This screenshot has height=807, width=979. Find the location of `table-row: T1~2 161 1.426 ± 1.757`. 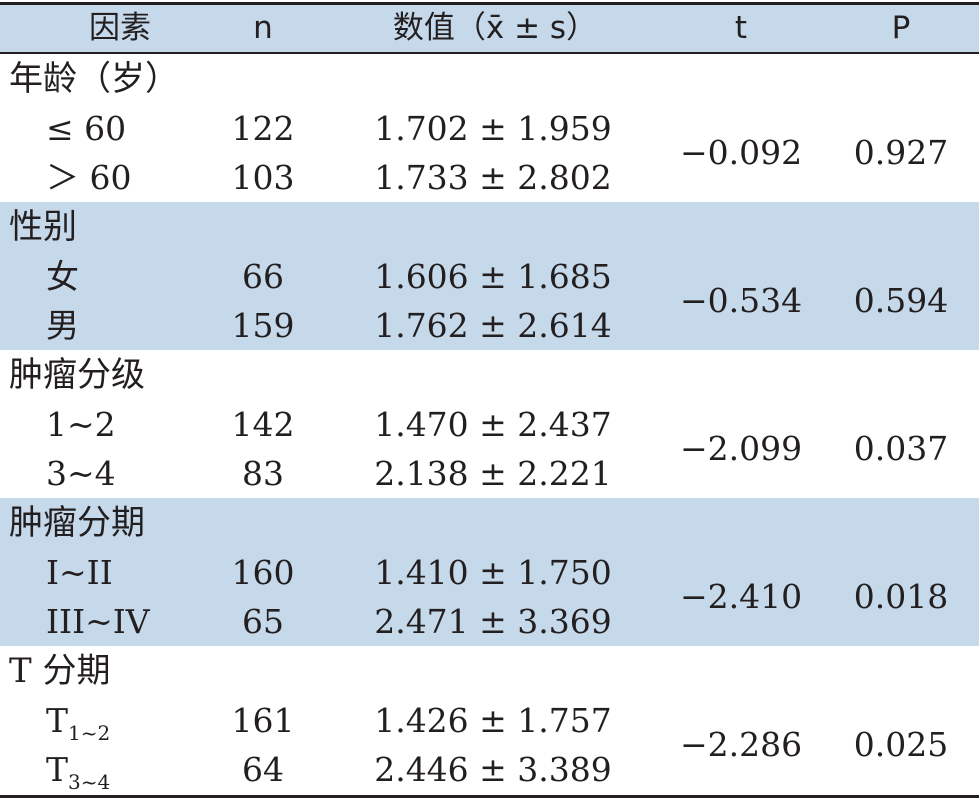

table-row: T1~2 161 1.426 ± 1.757 is located at coordinates (489, 720).